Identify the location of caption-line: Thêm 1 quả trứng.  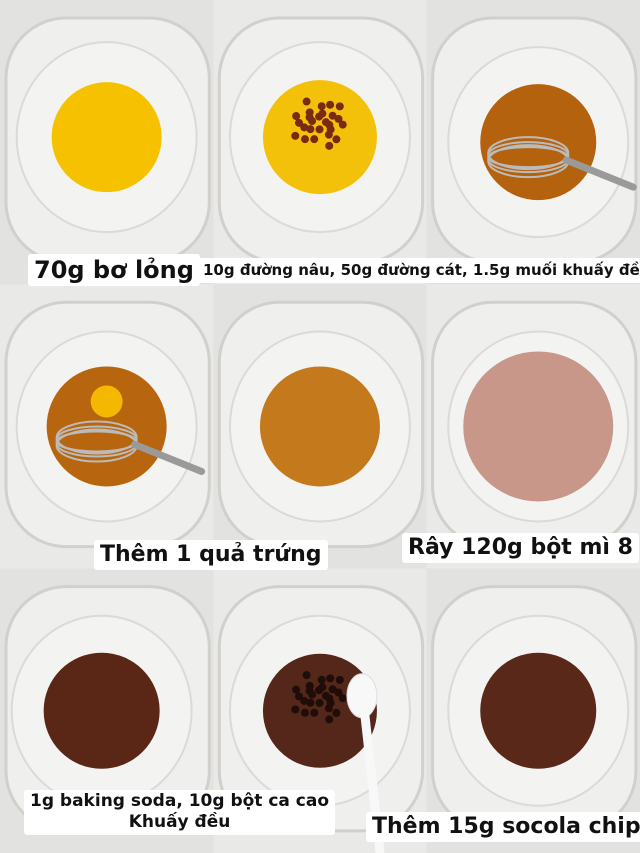
(211, 554).